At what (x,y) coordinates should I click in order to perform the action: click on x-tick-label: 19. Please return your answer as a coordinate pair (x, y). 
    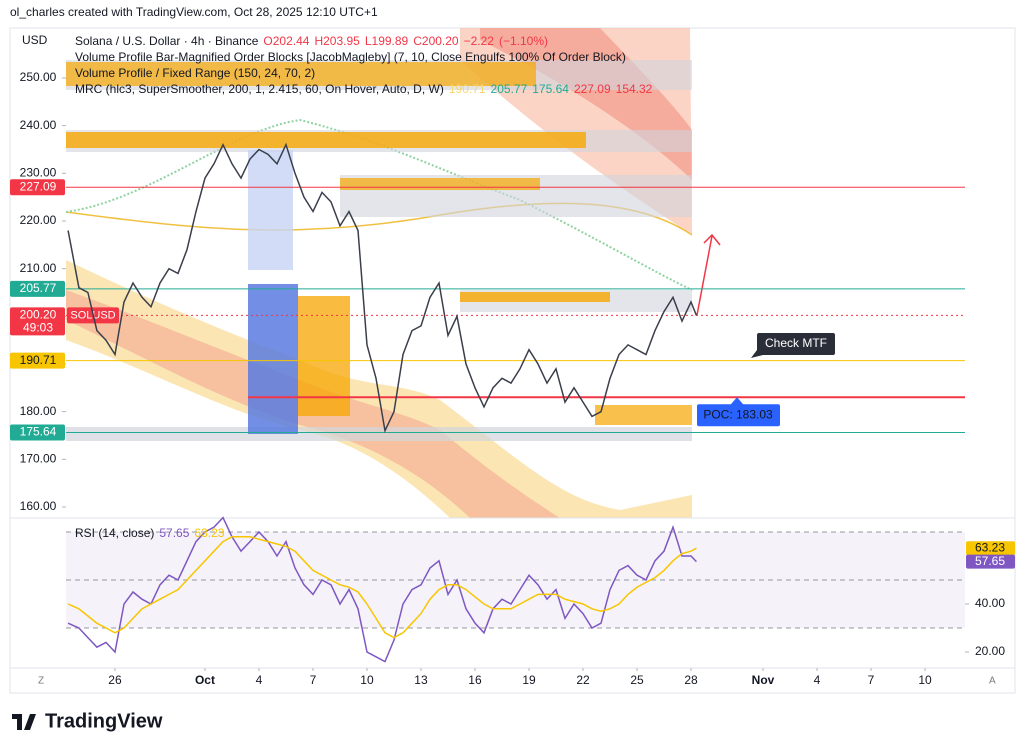
    Looking at the image, I should click on (529, 680).